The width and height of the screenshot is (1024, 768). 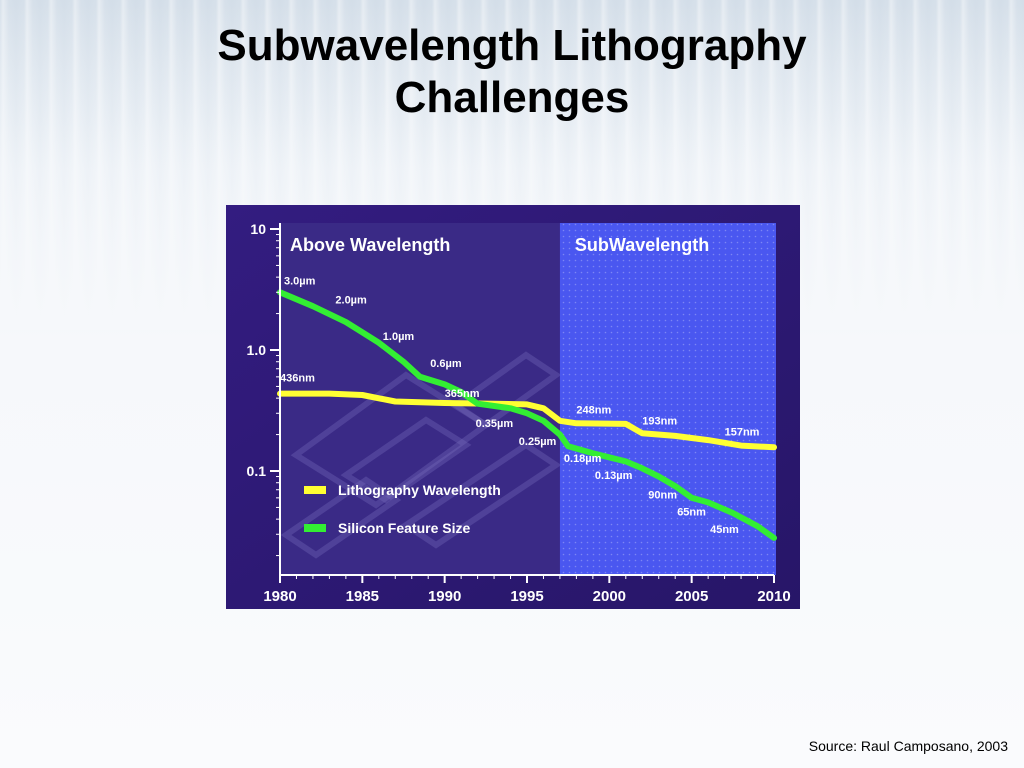 I want to click on x-tick-label: 1995, so click(x=526, y=596).